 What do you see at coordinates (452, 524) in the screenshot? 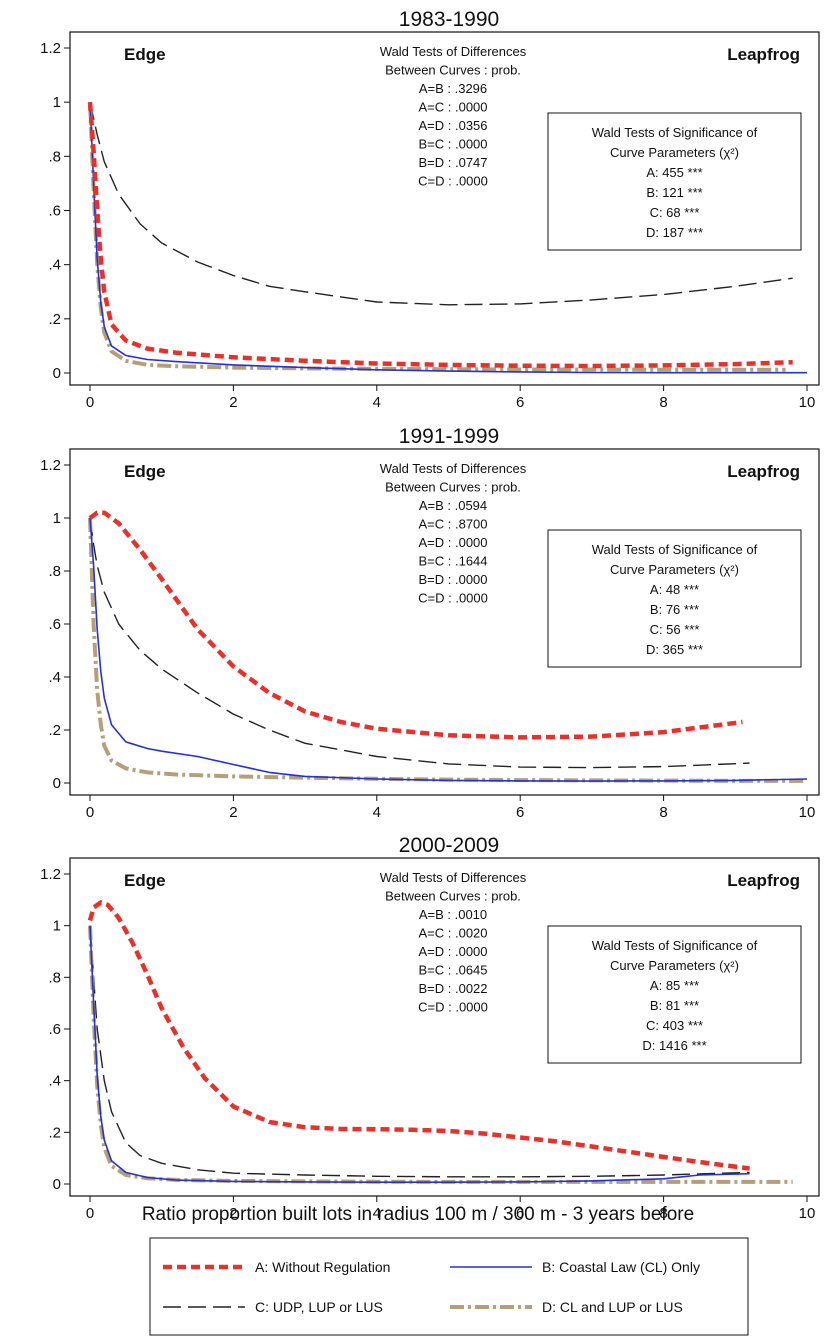
I see `wald-differences-line: A=C : .8700` at bounding box center [452, 524].